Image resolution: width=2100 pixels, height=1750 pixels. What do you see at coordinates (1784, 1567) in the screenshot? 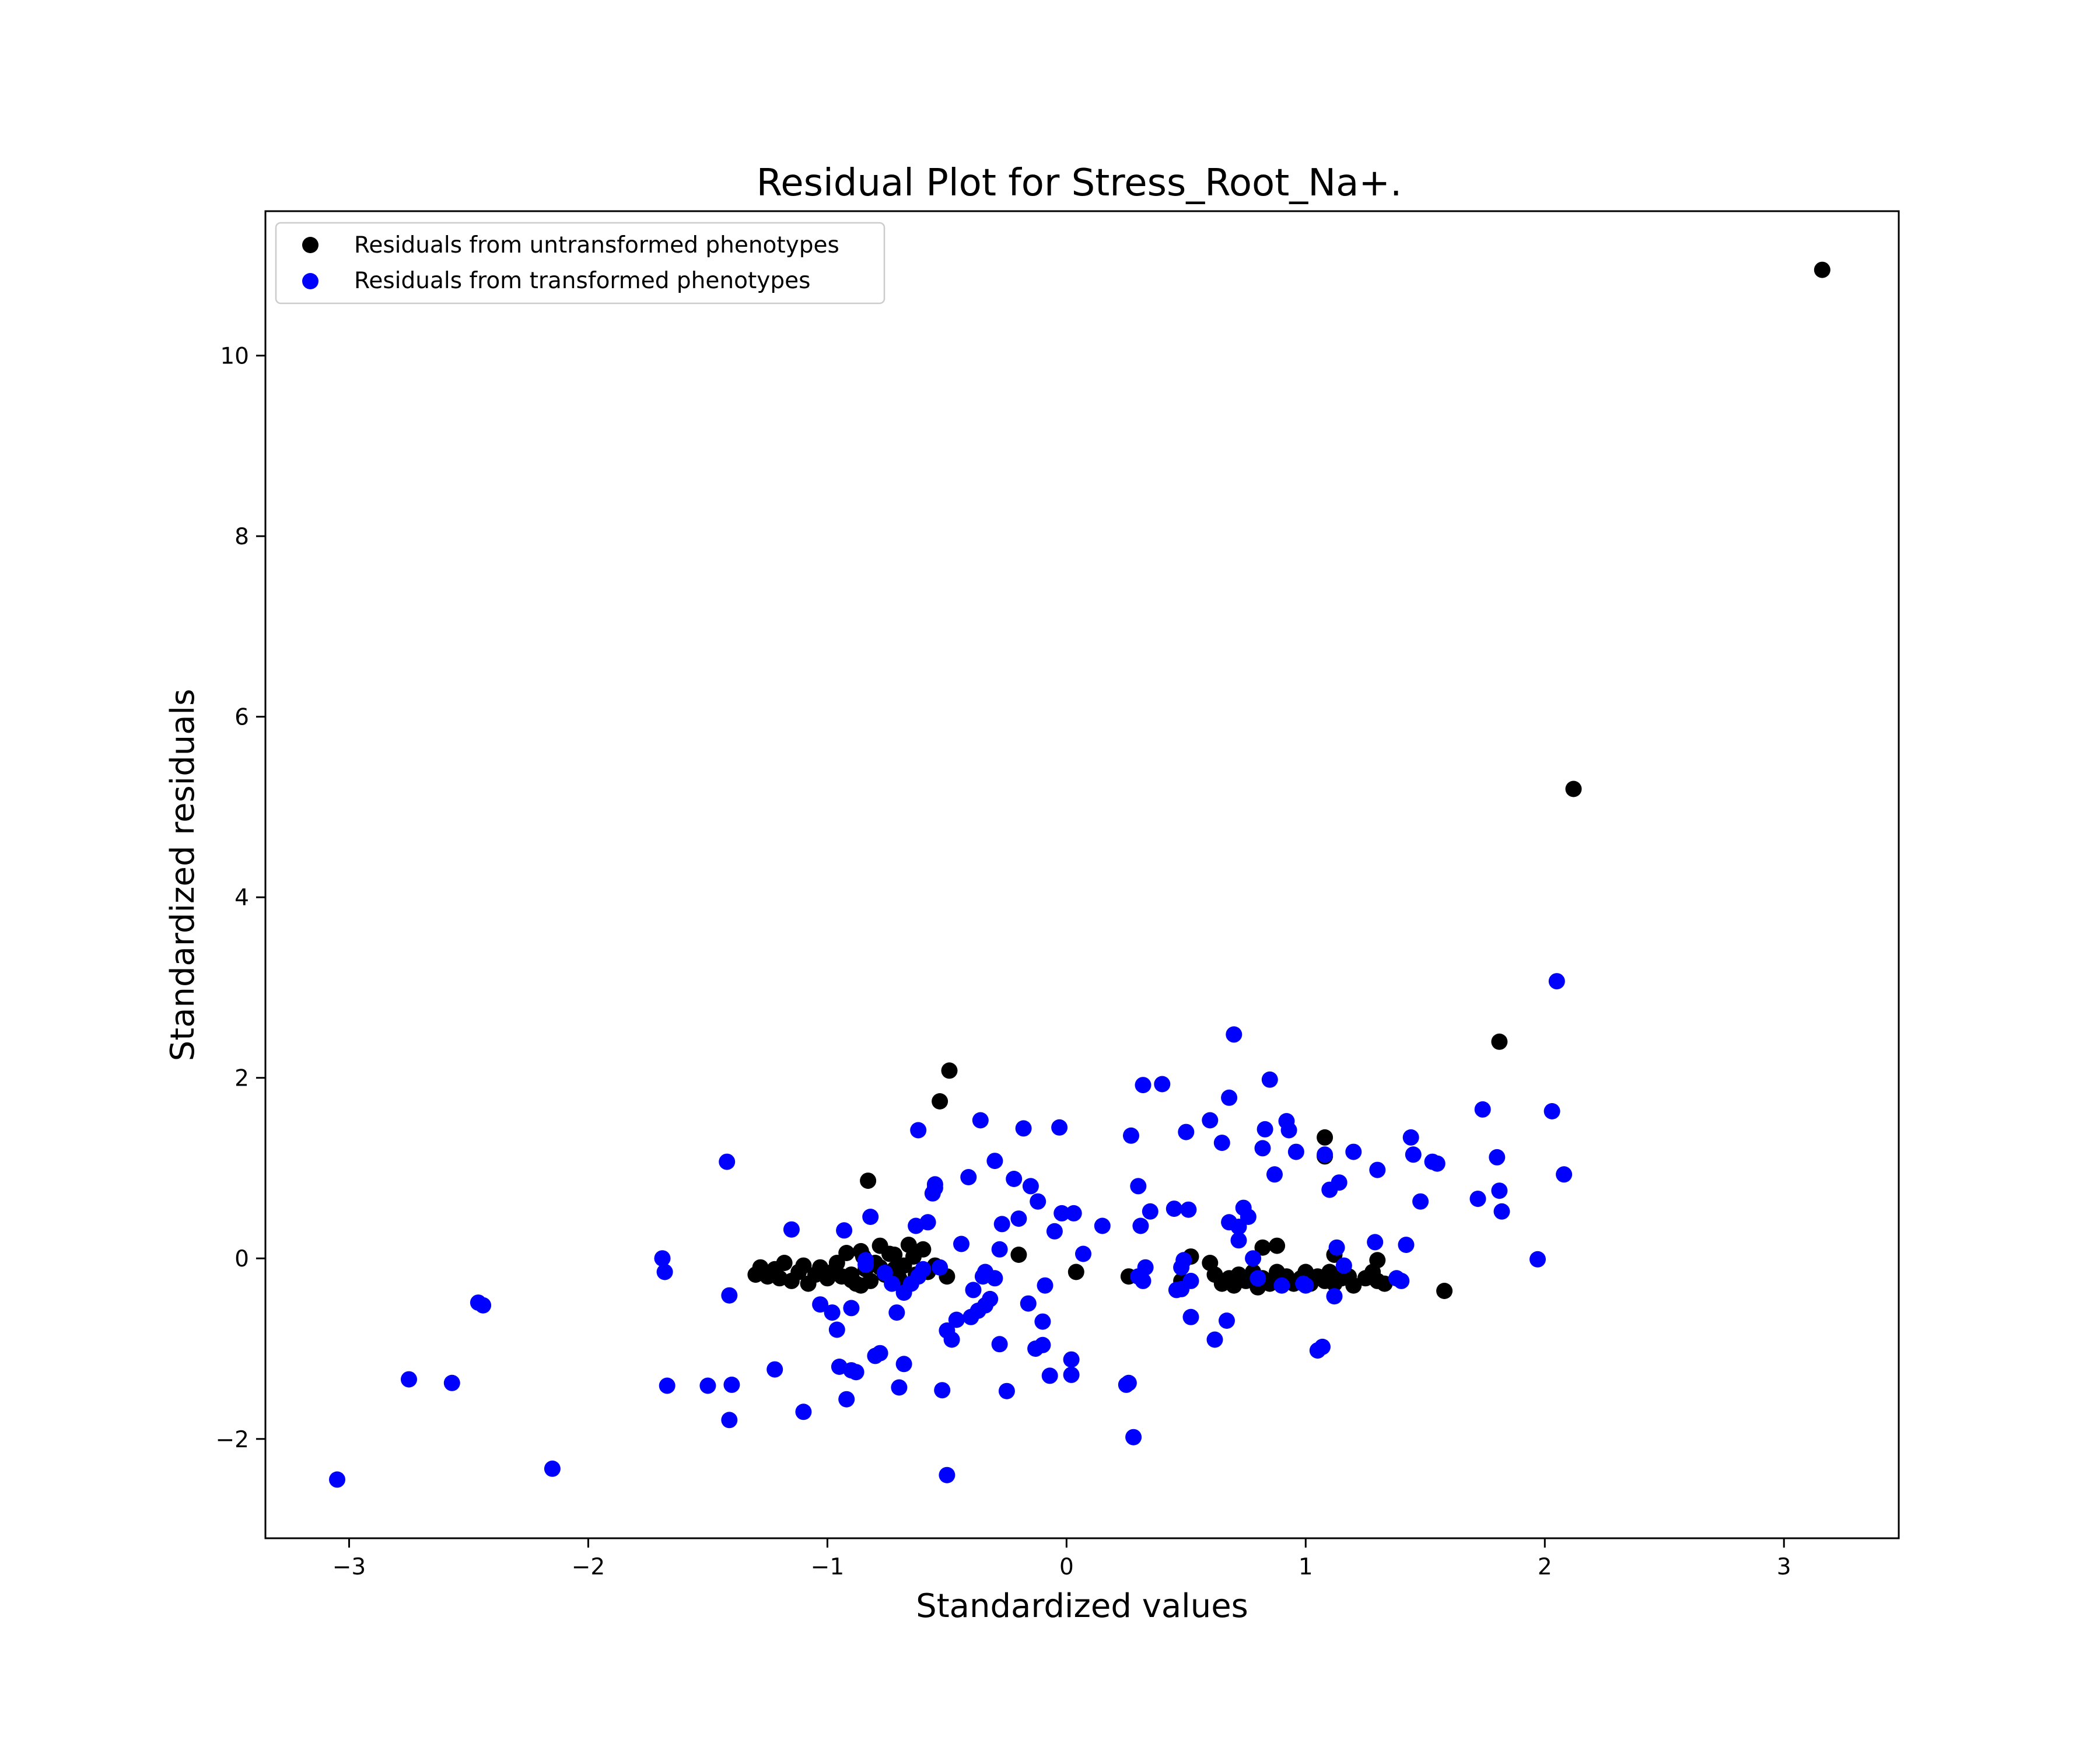
I see `x-tick-label: 3` at bounding box center [1784, 1567].